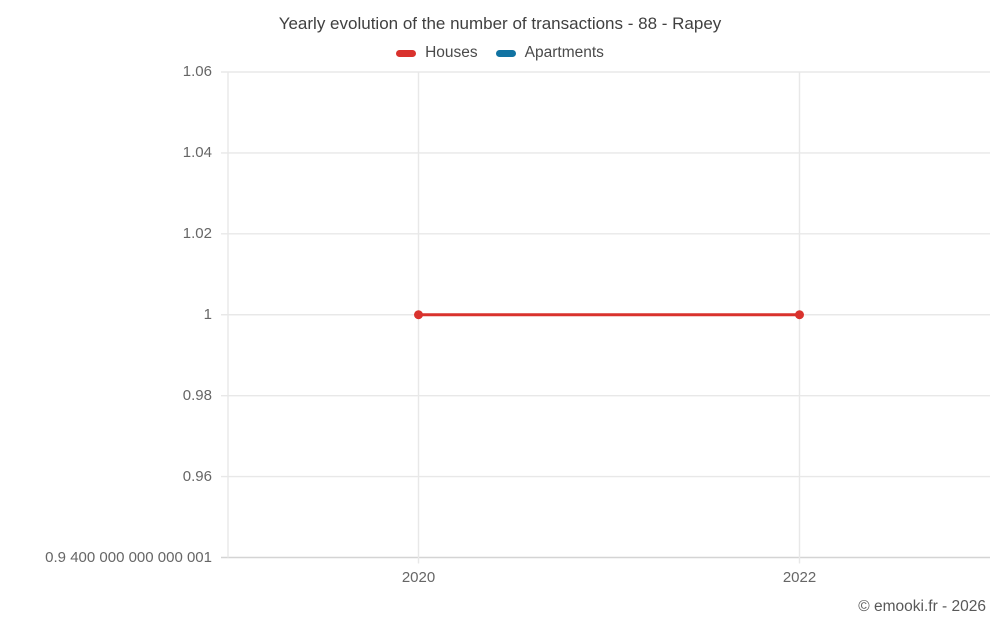 This screenshot has width=1000, height=625. Describe the element at coordinates (197, 476) in the screenshot. I see `y-tick-label: 0.96` at that location.